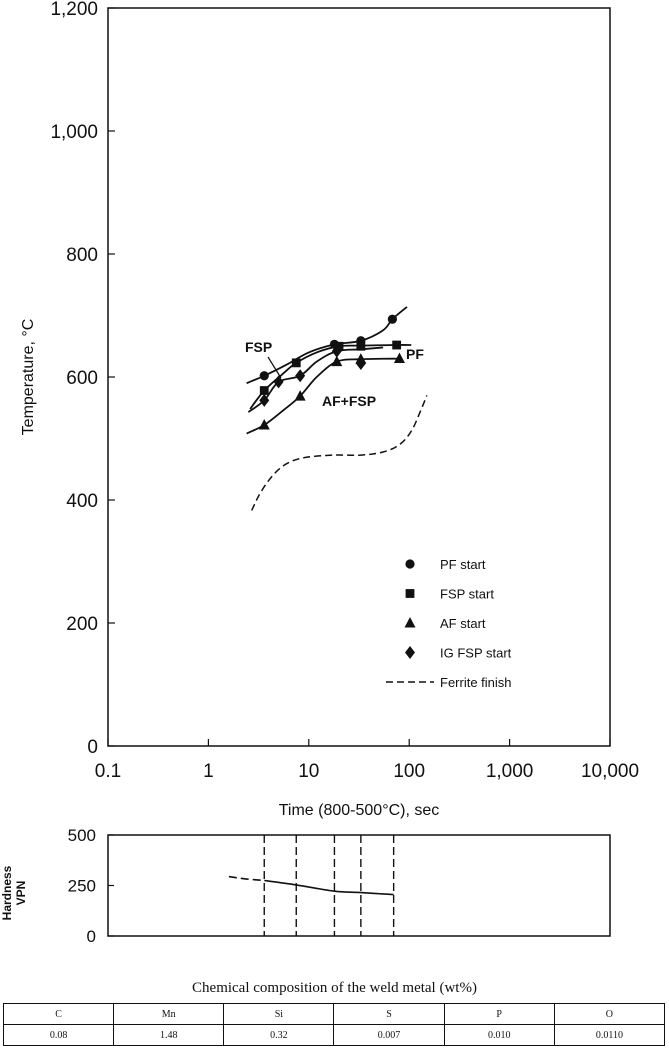 This screenshot has height=1053, width=669. What do you see at coordinates (609, 1035) in the screenshot?
I see `value-o: 0.0110` at bounding box center [609, 1035].